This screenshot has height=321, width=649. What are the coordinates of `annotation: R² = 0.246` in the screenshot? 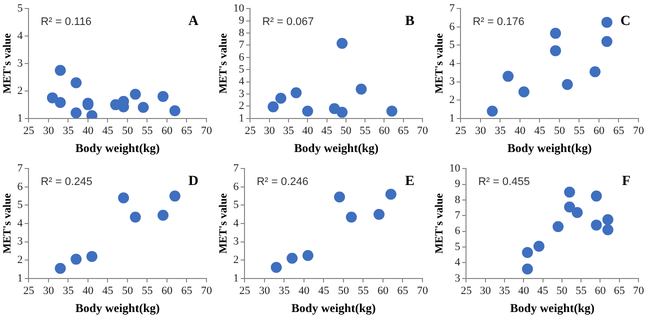 It's located at (282, 182).